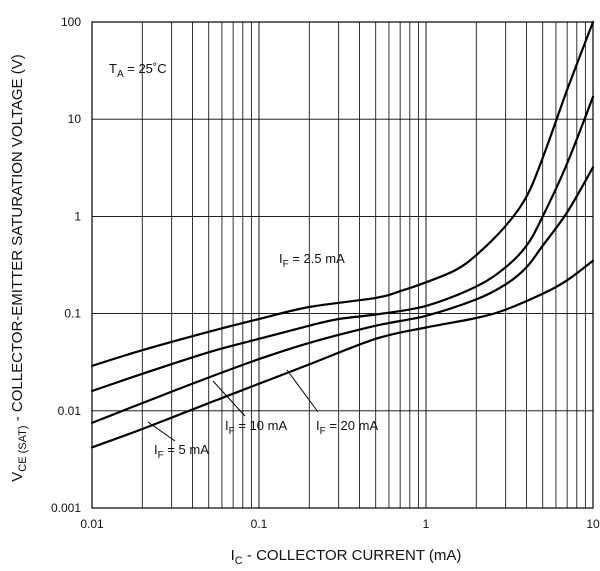 This screenshot has height=571, width=600. What do you see at coordinates (66, 265) in the screenshot?
I see `y-tick-labels: 0.001 0.01 0.1 1 10 100` at bounding box center [66, 265].